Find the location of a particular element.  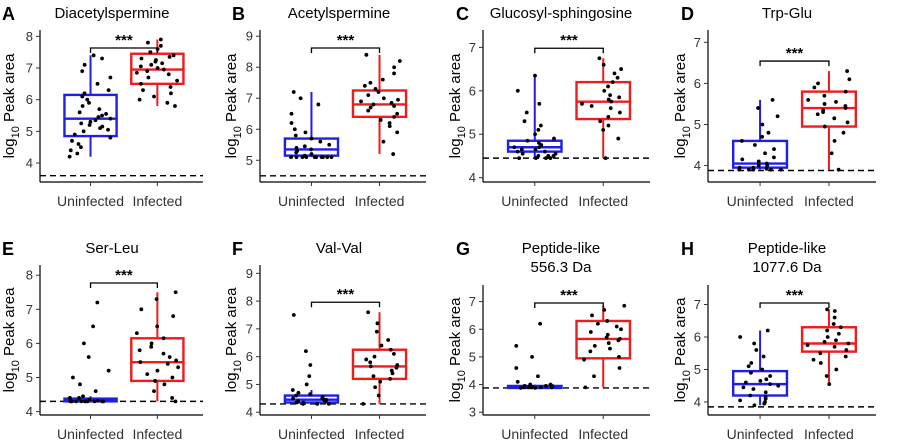

panel-title: Val-Val is located at coordinates (339, 248).